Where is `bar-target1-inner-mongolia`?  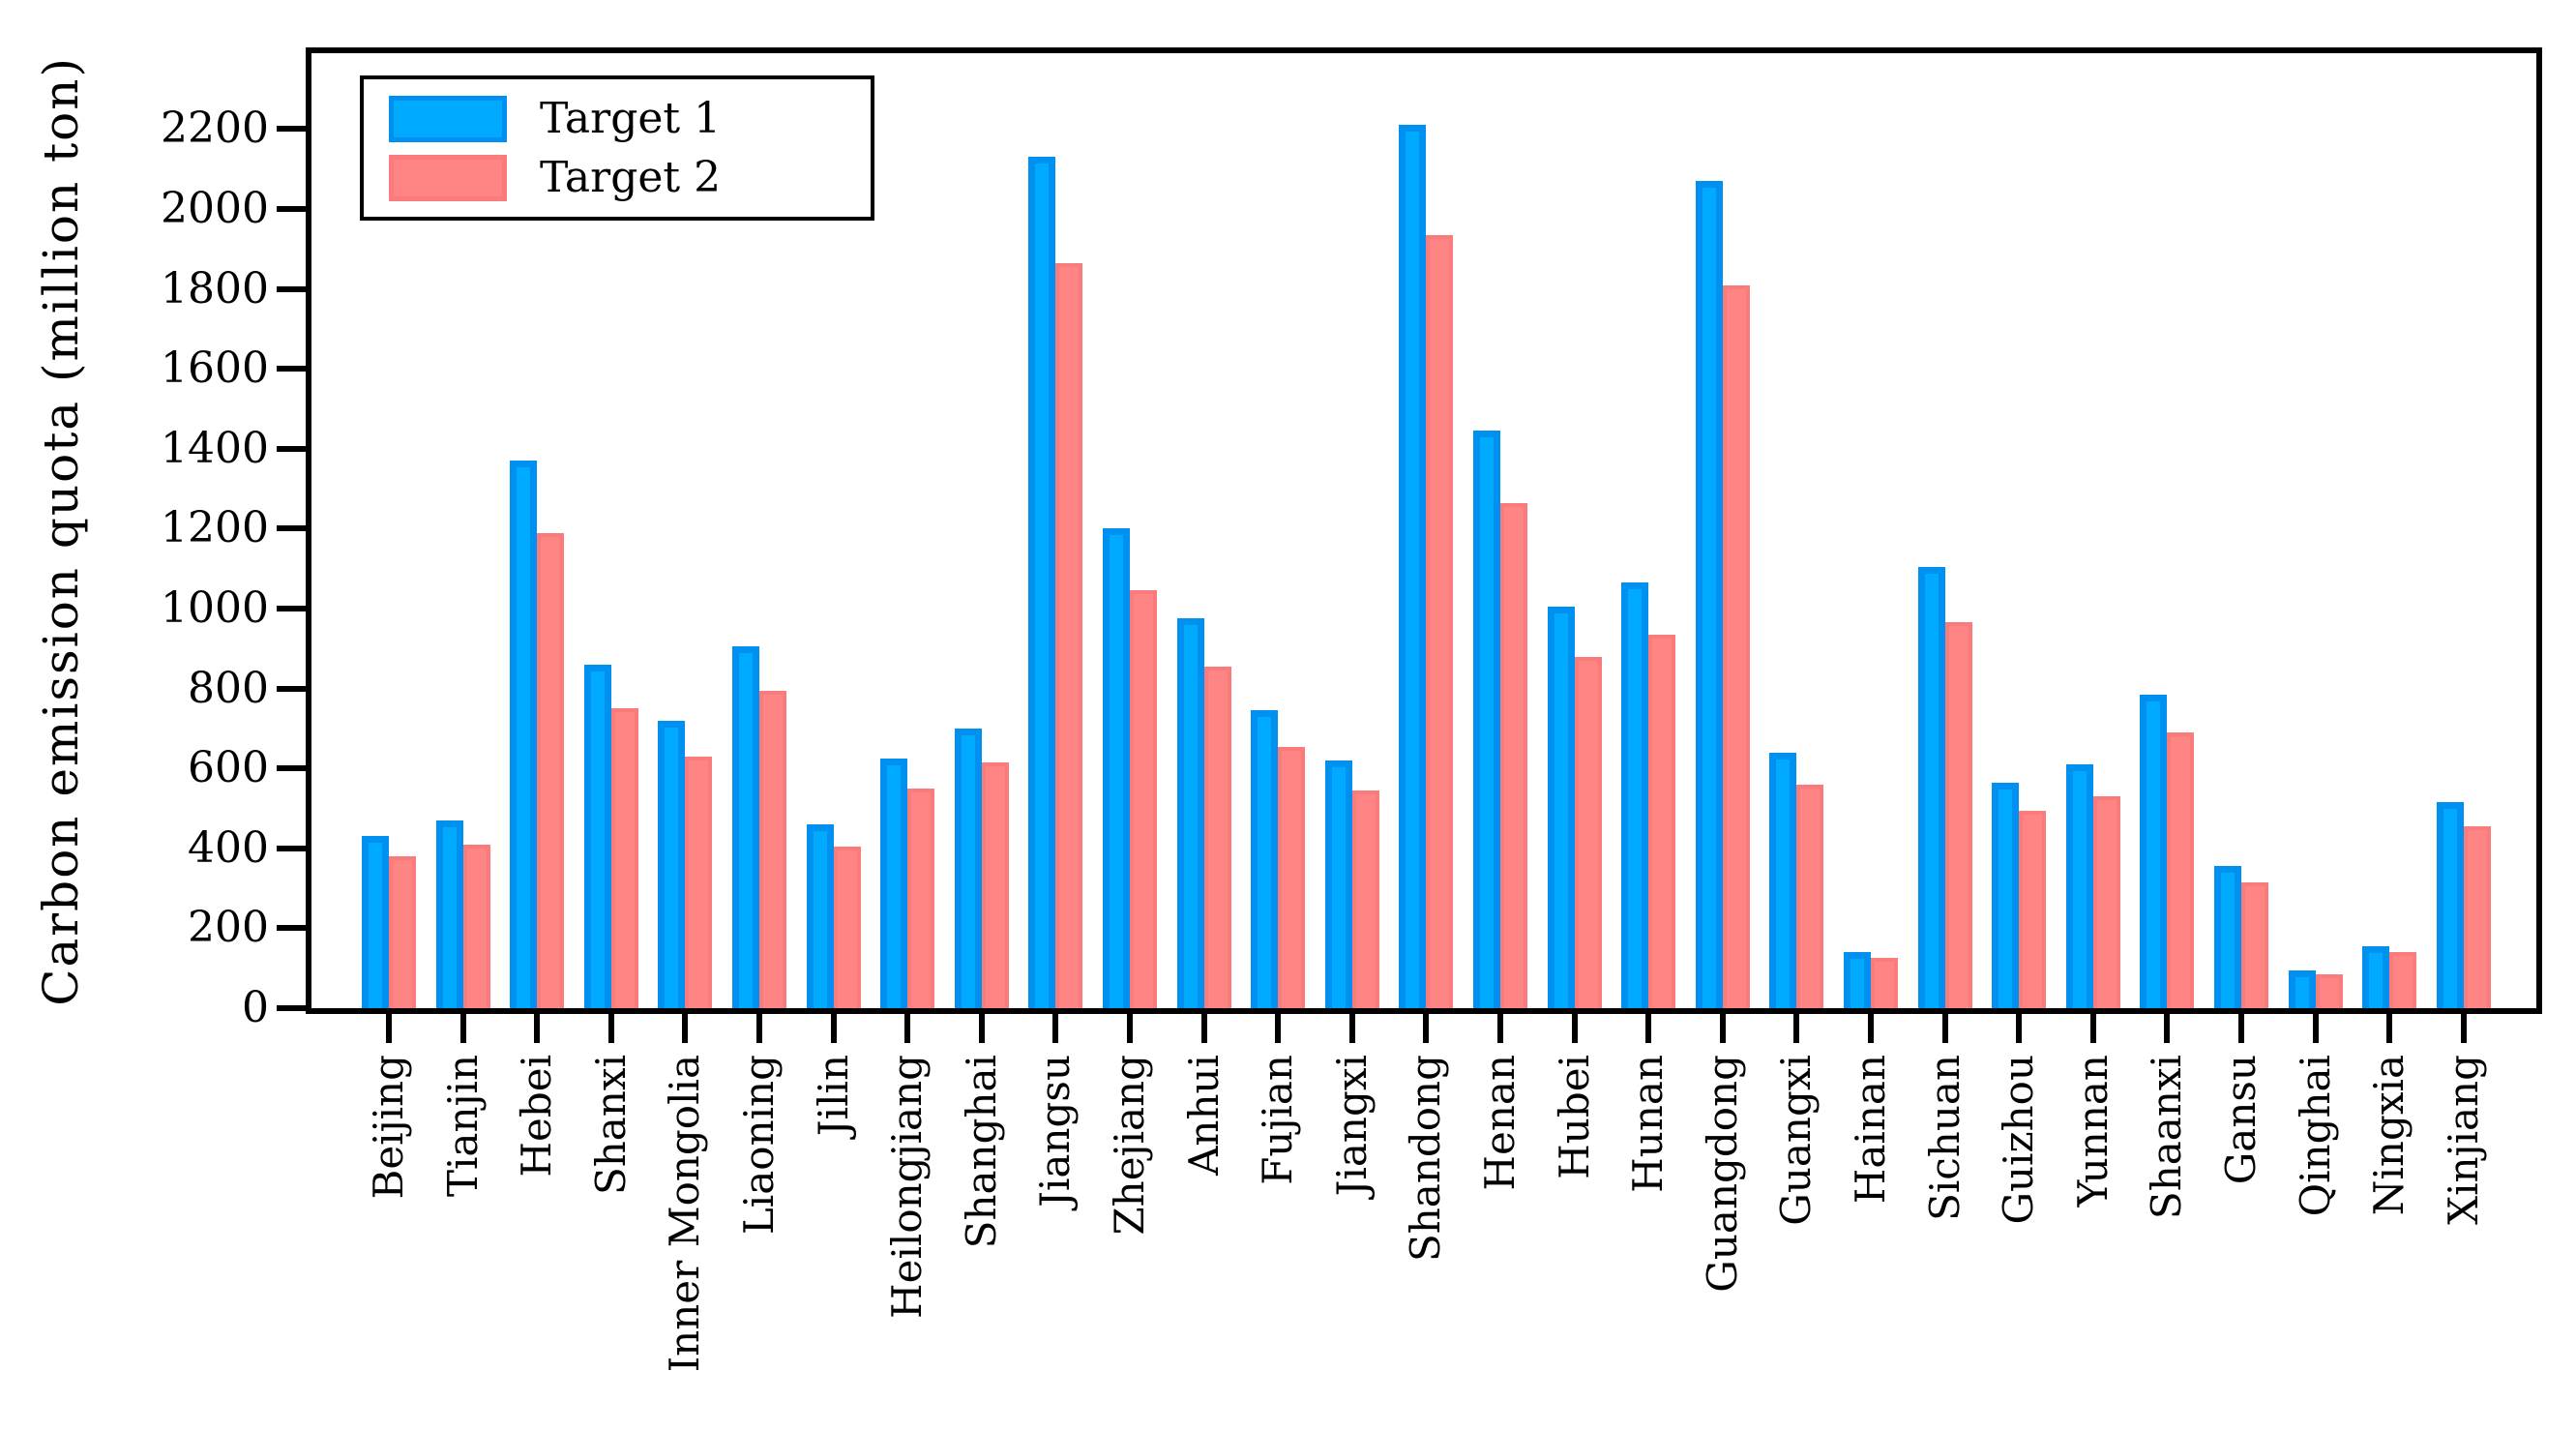
bar-target1-inner-mongolia is located at coordinates (672, 864).